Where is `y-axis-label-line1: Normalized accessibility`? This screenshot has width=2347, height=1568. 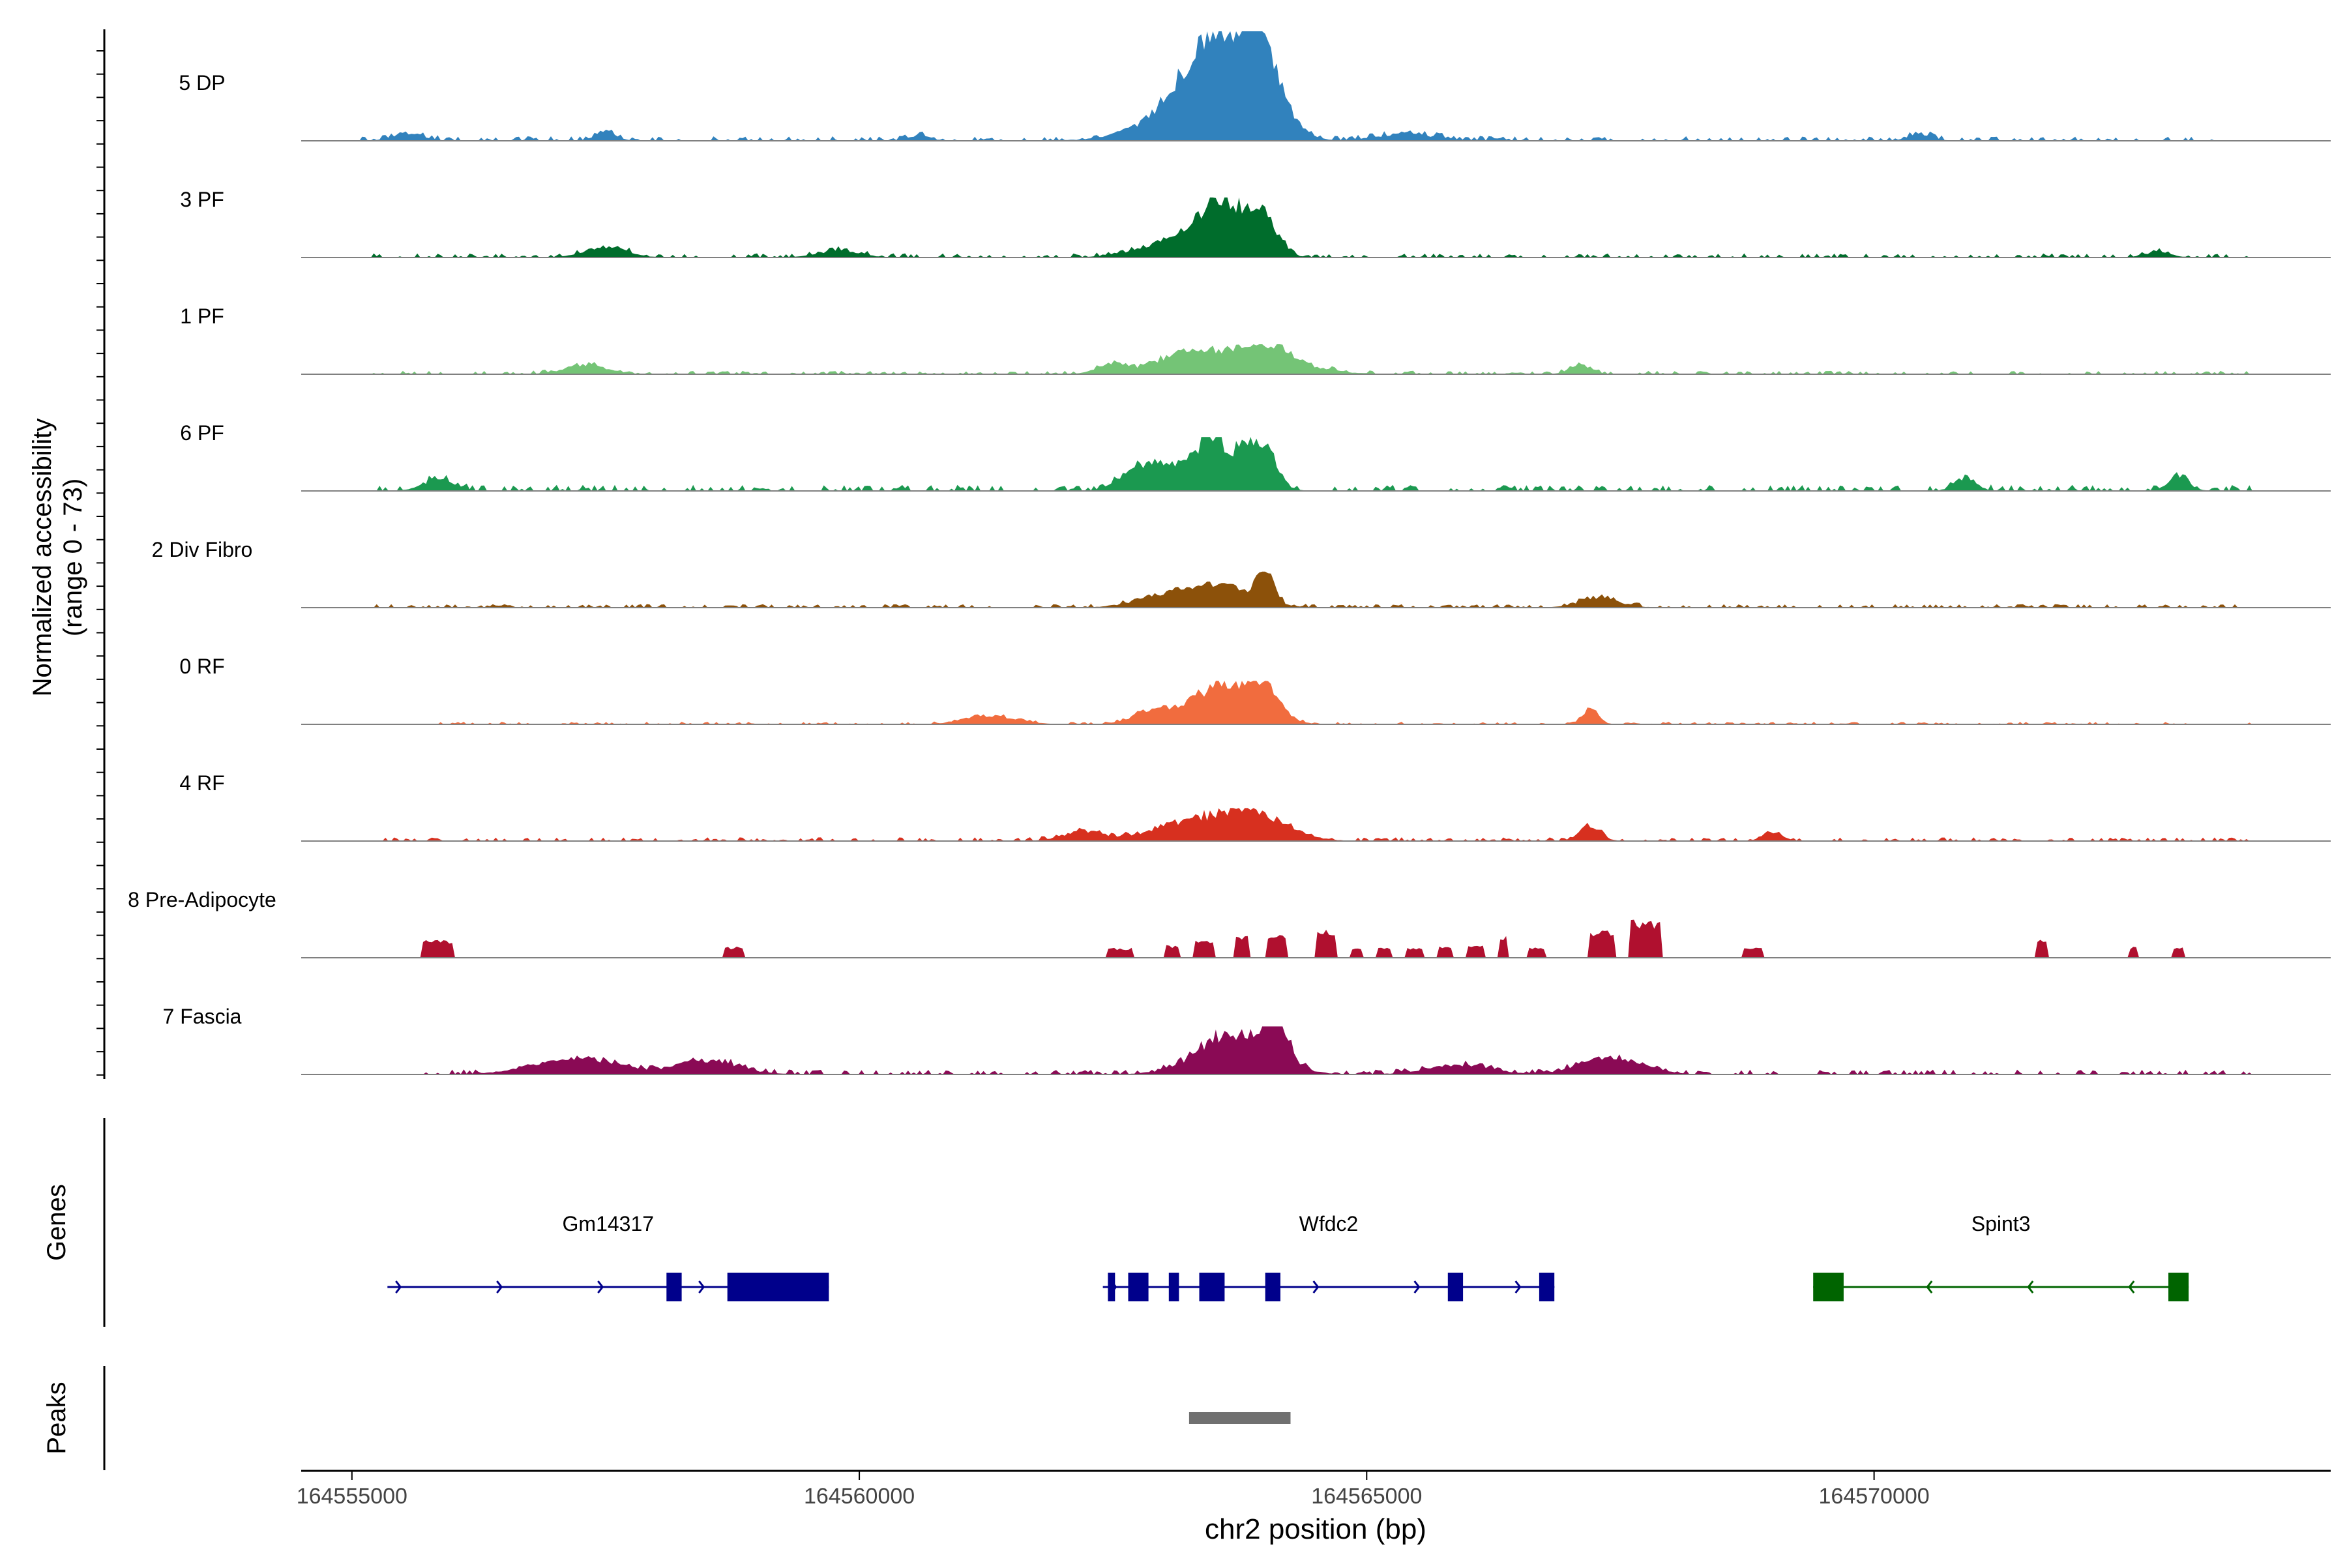
y-axis-label-line1: Normalized accessibility is located at coordinates (42, 558).